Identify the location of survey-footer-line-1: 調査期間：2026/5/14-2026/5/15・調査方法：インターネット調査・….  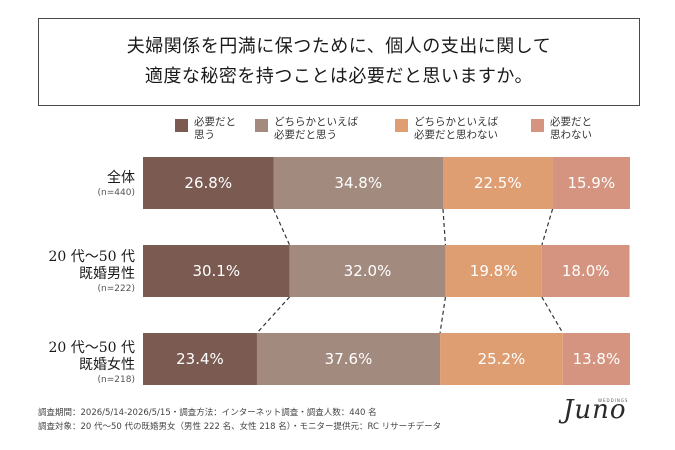
(207, 413).